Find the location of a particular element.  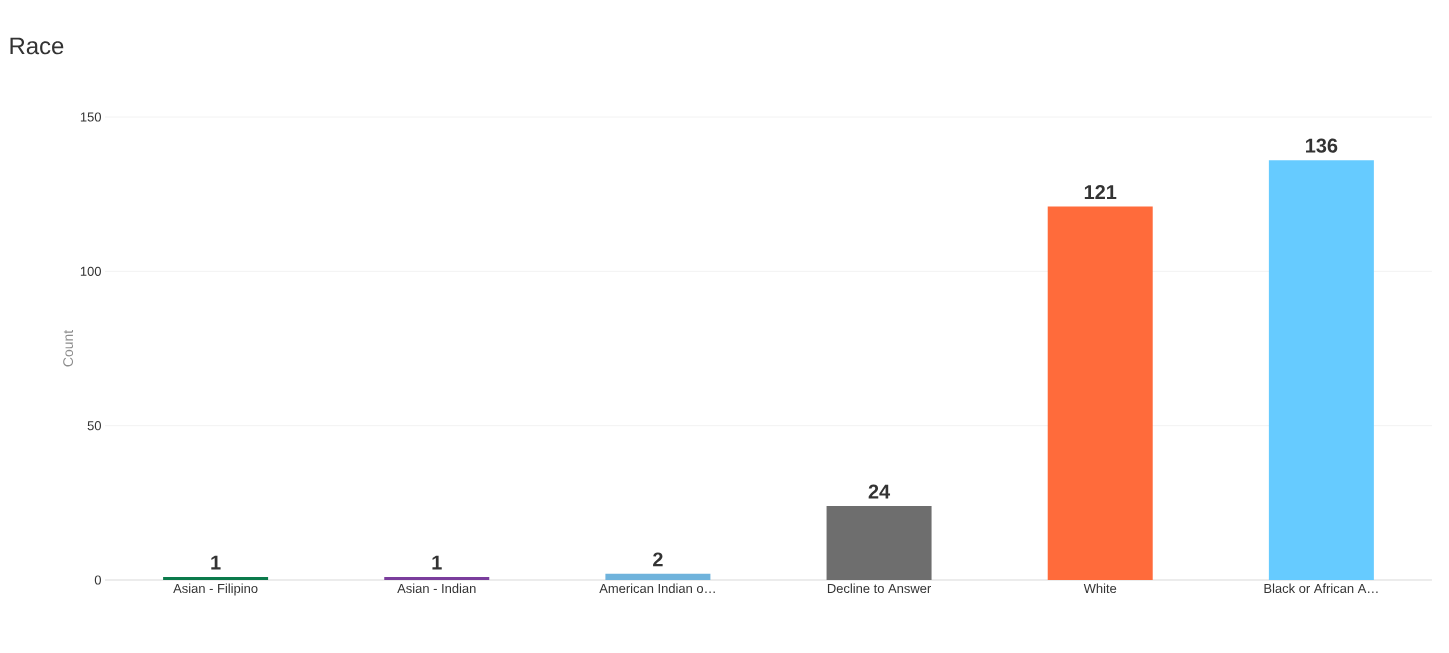

y-tick-label: 150 is located at coordinates (90, 117).